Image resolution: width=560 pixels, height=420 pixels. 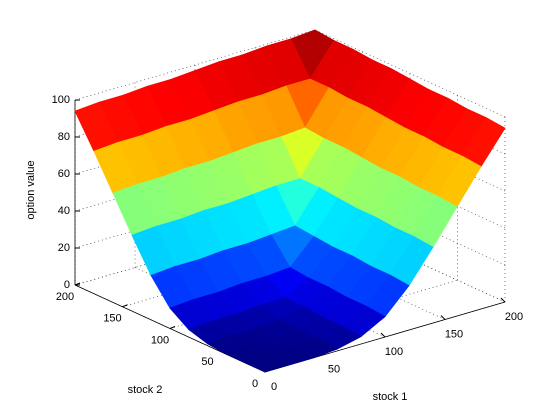 I want to click on z-tick-label: 100, so click(x=61, y=100).